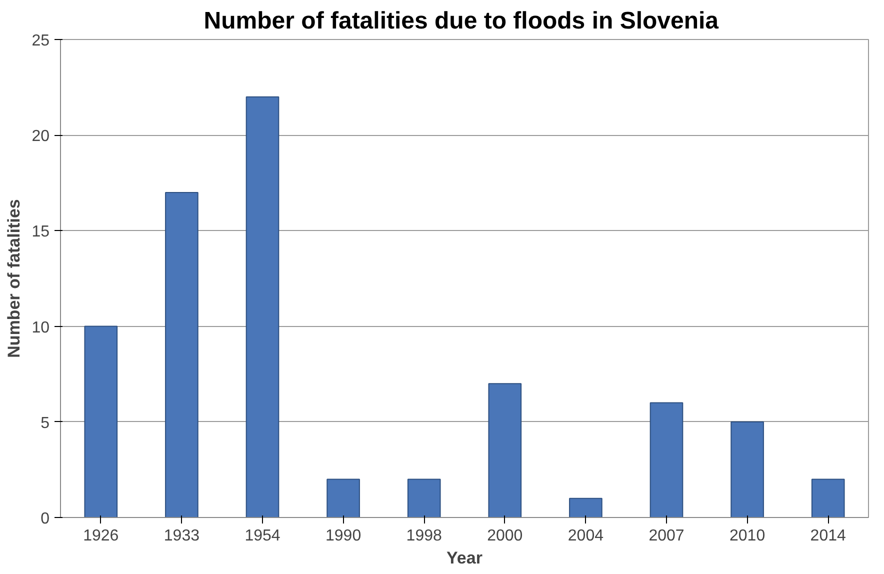 This screenshot has height=574, width=884. Describe the element at coordinates (344, 536) in the screenshot. I see `x-tick-label: 1990` at that location.